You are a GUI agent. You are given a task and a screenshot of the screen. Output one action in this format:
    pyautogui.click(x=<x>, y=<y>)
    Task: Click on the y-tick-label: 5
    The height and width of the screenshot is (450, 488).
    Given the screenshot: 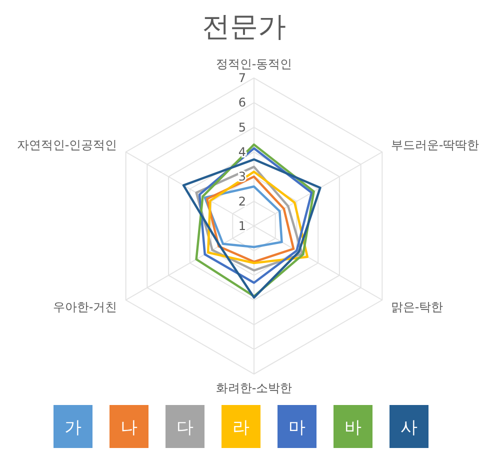 What is the action you would take?
    pyautogui.click(x=242, y=127)
    